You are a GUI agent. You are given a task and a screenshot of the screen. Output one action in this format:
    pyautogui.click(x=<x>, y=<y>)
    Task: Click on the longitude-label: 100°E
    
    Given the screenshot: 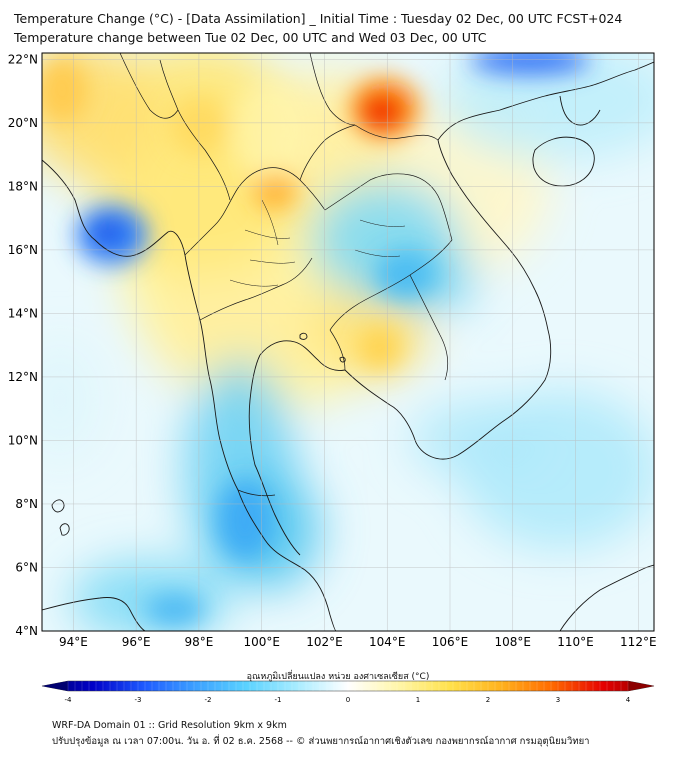 What is the action you would take?
    pyautogui.click(x=261, y=642)
    